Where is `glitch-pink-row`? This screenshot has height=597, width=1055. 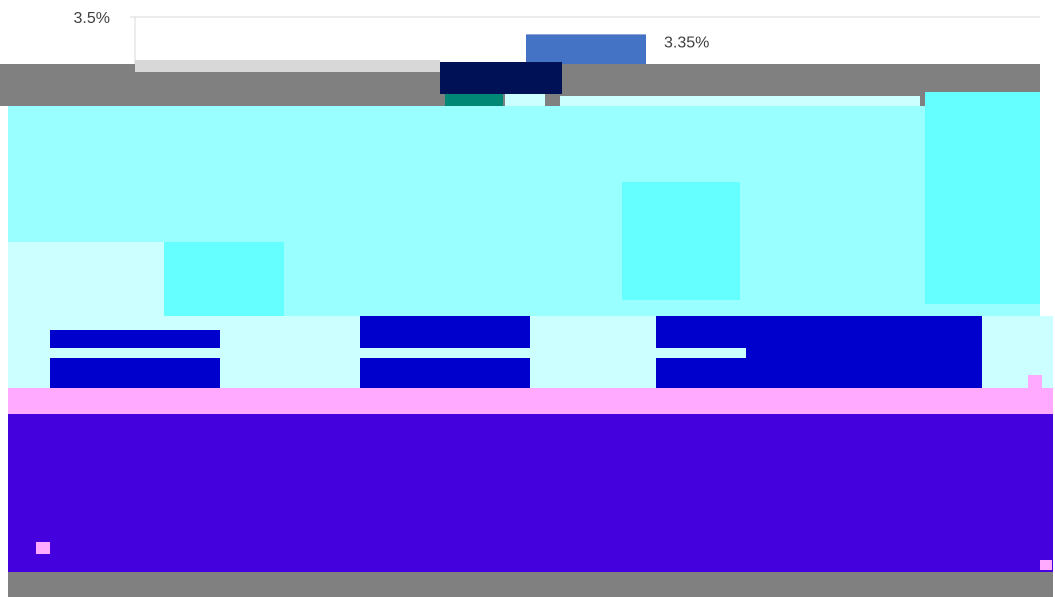 glitch-pink-row is located at coordinates (530, 401).